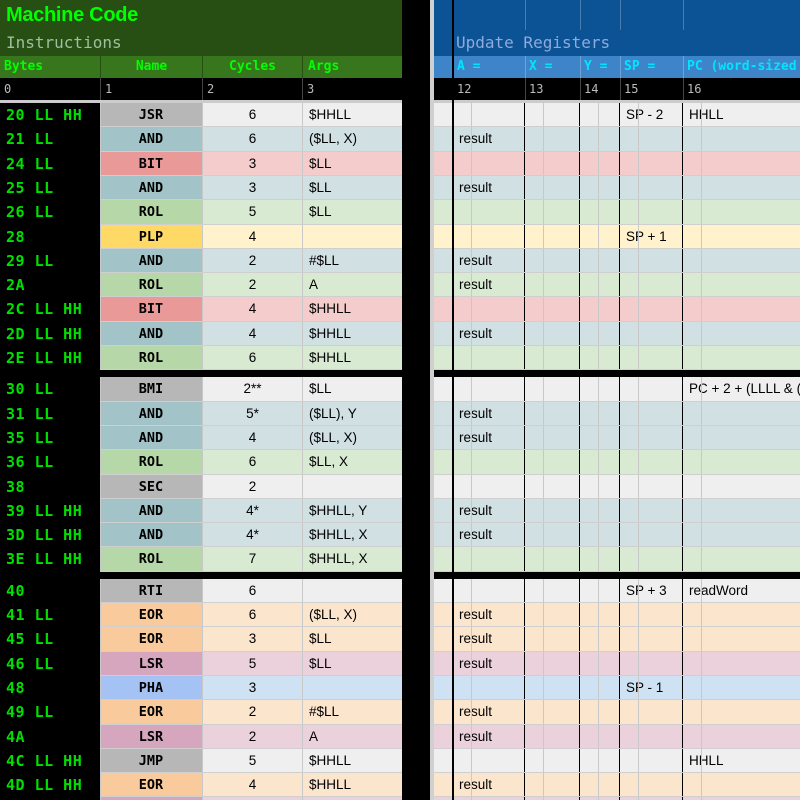 This screenshot has height=800, width=800. Describe the element at coordinates (352, 139) in the screenshot. I see `row-args: ($LL, X)` at that location.